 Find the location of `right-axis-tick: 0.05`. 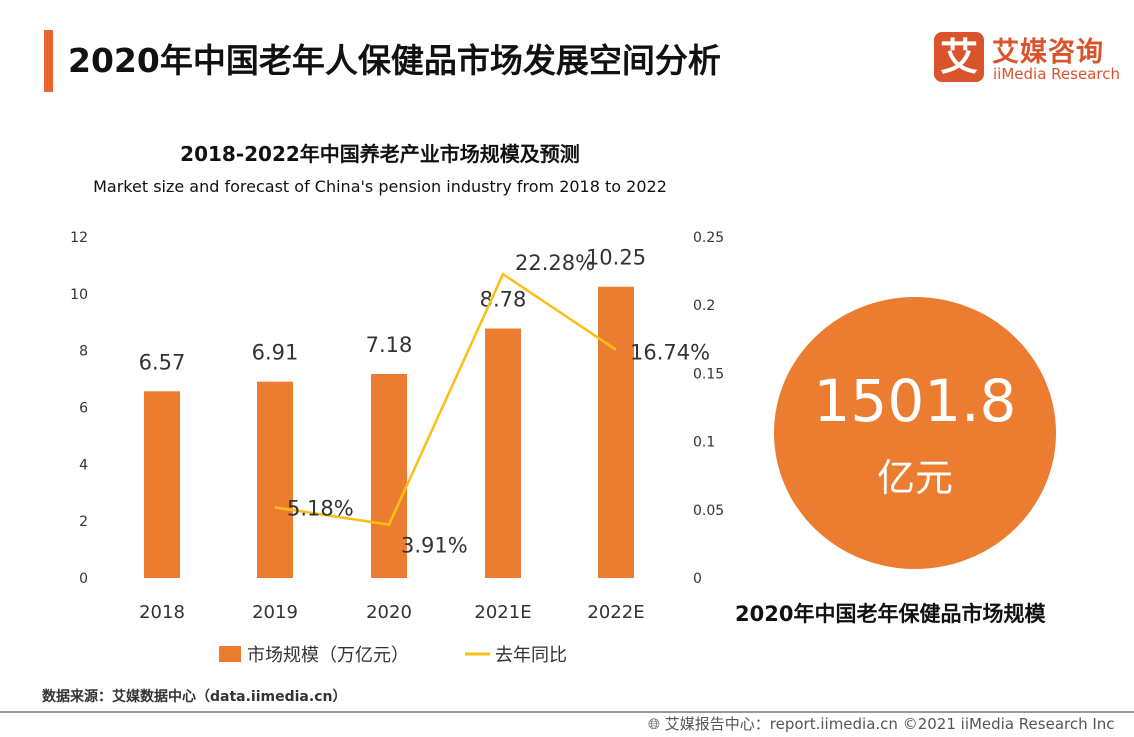

right-axis-tick: 0.05 is located at coordinates (708, 511).